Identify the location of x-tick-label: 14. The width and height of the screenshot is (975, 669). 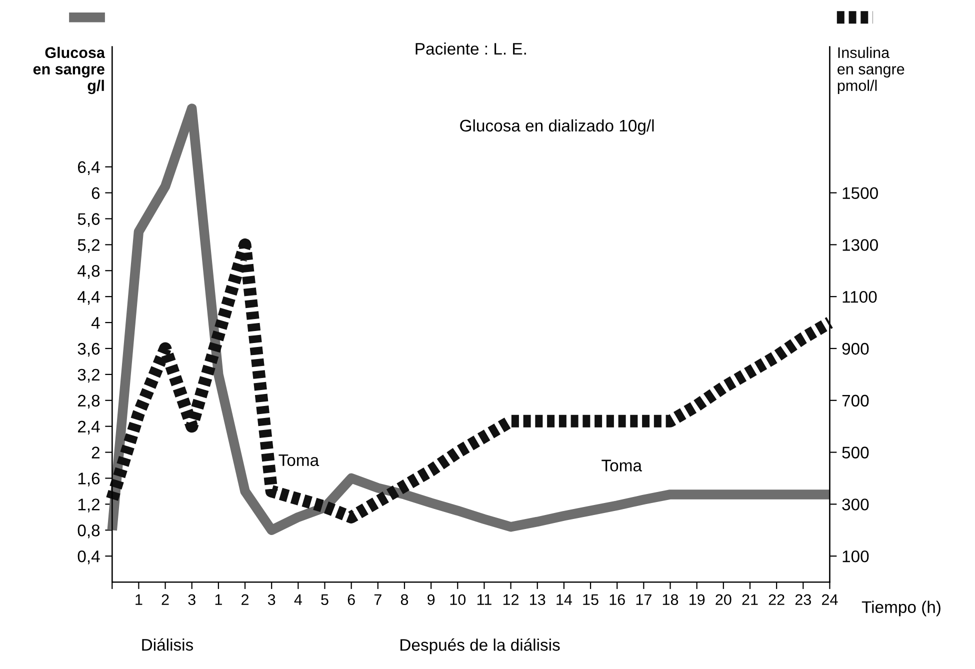
(564, 599).